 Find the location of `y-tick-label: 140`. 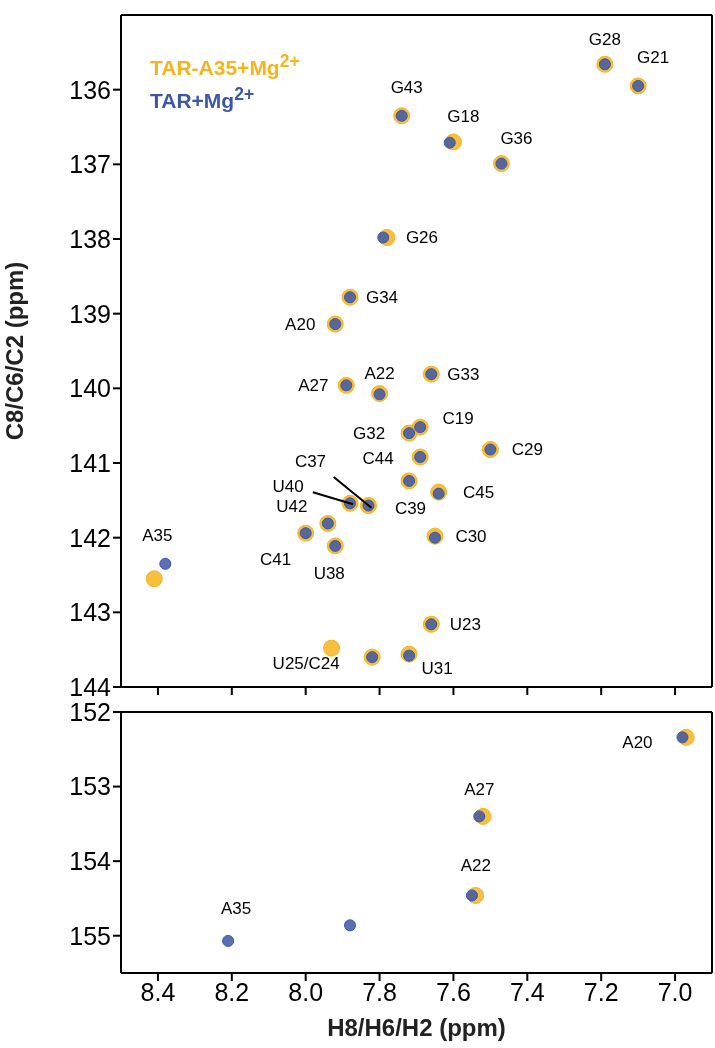

y-tick-label: 140 is located at coordinates (90, 388).